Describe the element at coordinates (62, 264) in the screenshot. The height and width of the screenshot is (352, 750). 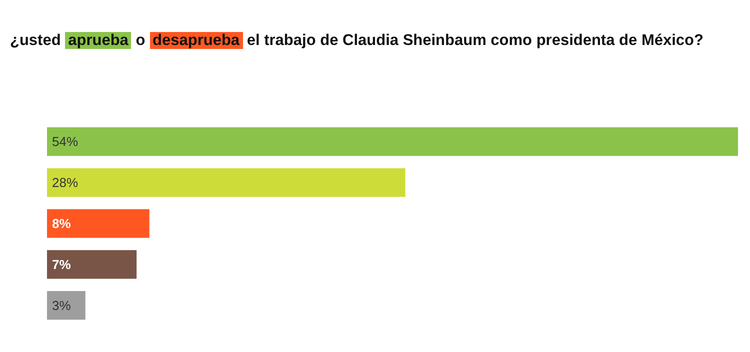
I see `data-label: 7%` at that location.